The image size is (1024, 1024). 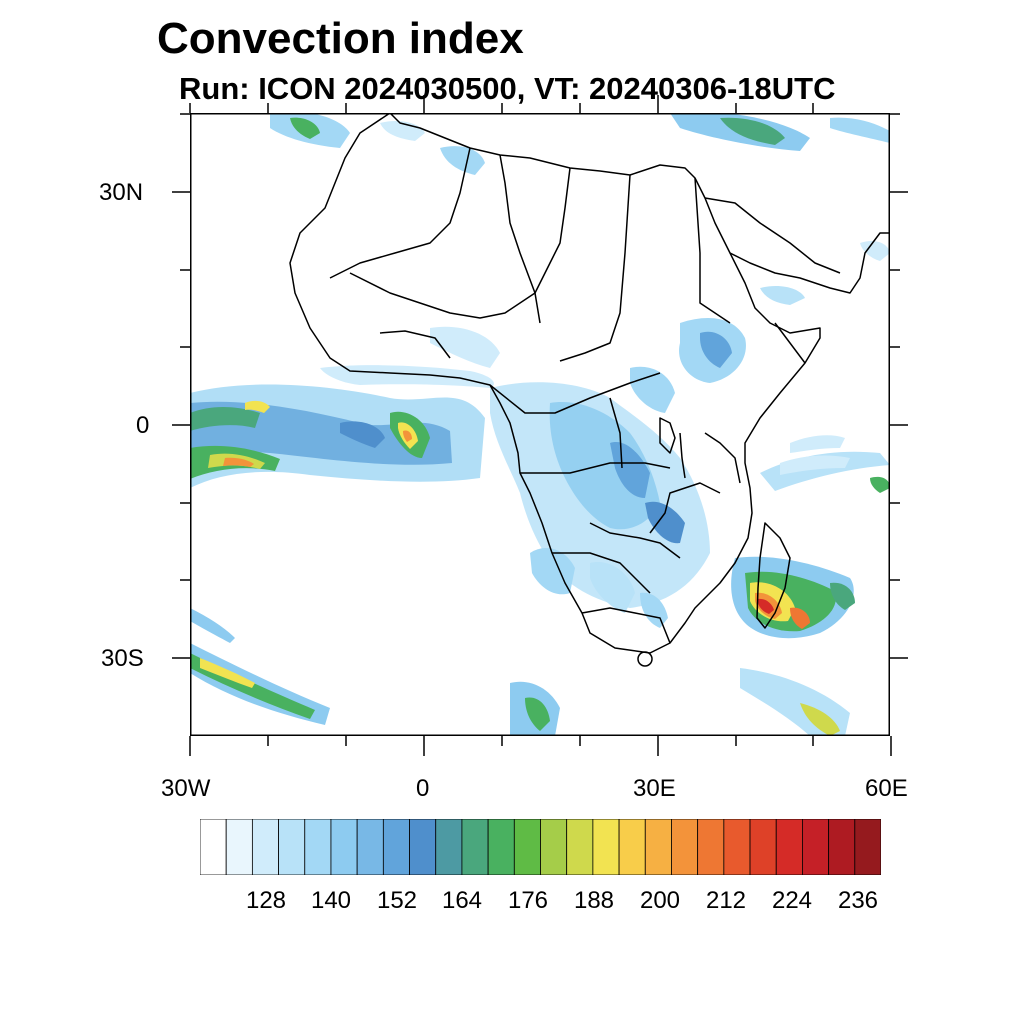 What do you see at coordinates (886, 788) in the screenshot?
I see `lon-label-60e: 60E` at bounding box center [886, 788].